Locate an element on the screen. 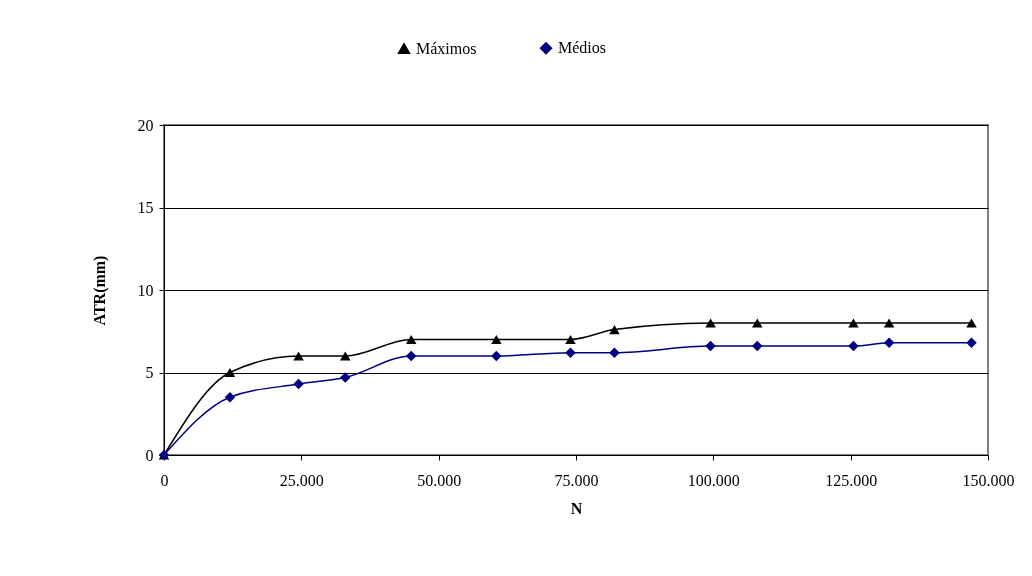 This screenshot has width=1032, height=576. legend-label: Médios is located at coordinates (582, 48).